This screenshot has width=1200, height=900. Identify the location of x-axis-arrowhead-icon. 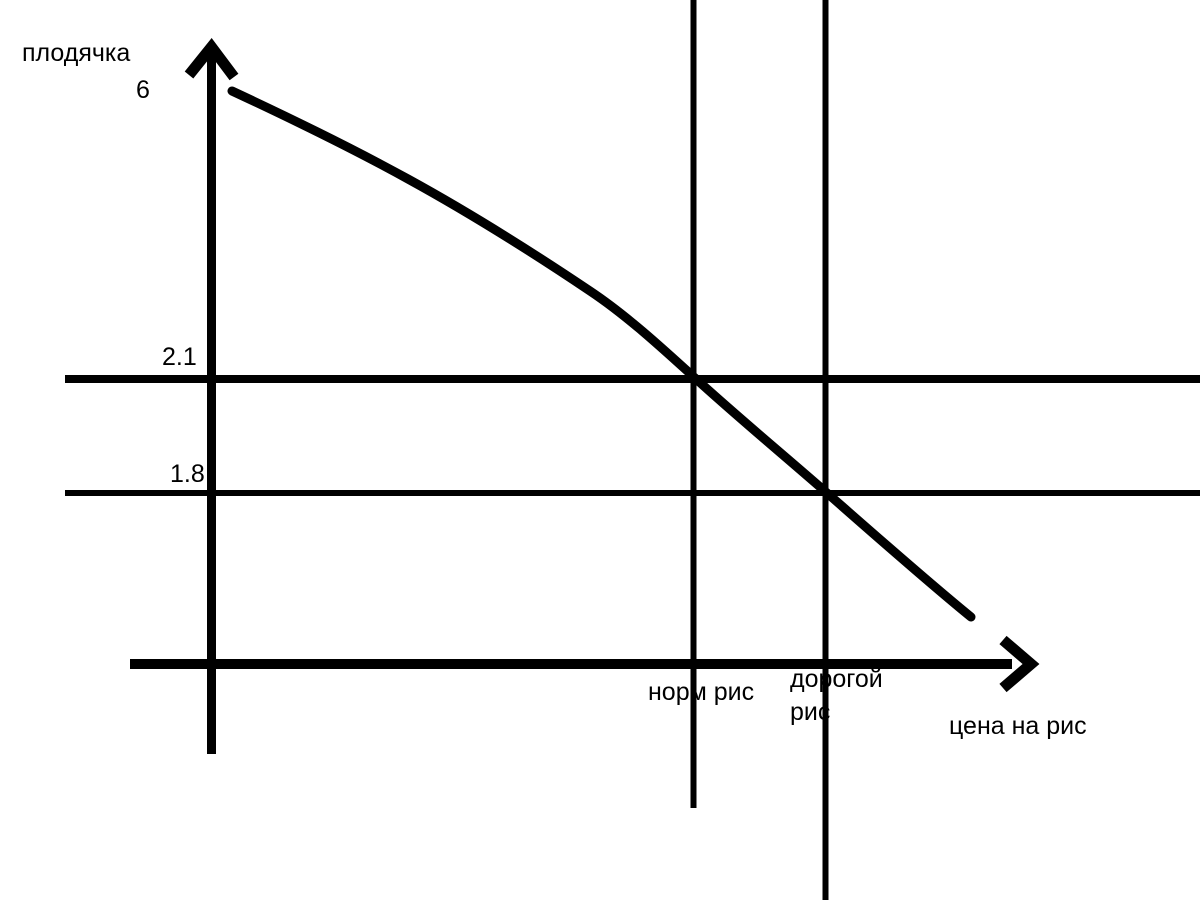
(1019, 664).